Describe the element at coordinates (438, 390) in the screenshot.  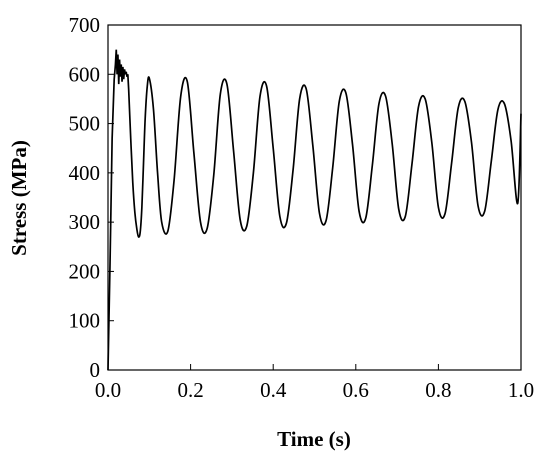
I see `x-tick-label: 0.8` at that location.